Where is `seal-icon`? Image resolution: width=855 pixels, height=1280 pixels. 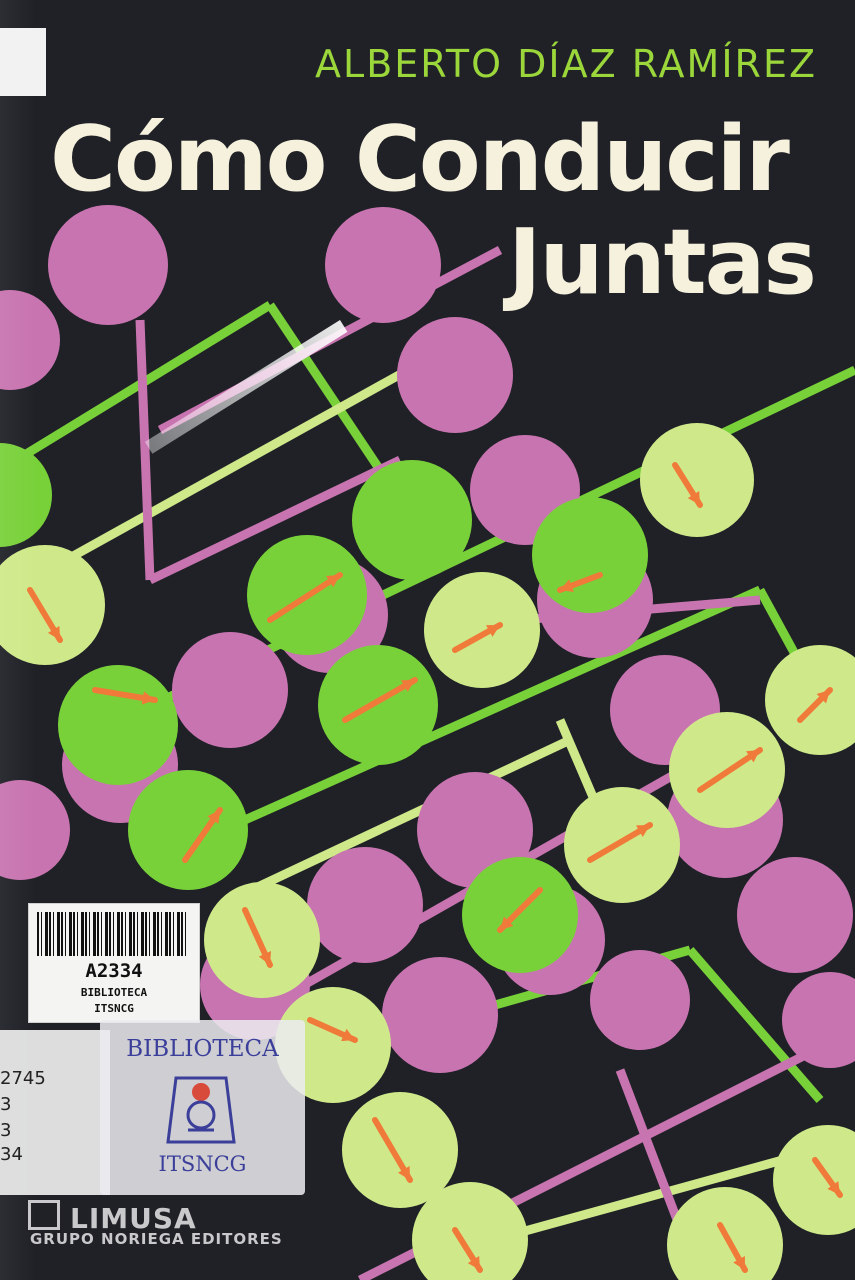
seal-icon is located at coordinates (201, 1110).